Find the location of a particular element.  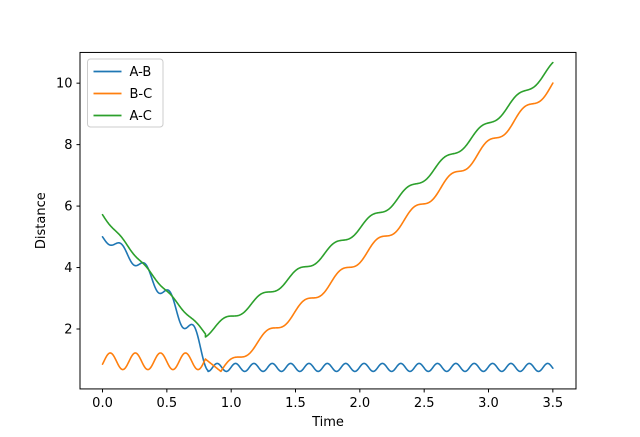

legend: A-B B-C A-C is located at coordinates (125, 93).